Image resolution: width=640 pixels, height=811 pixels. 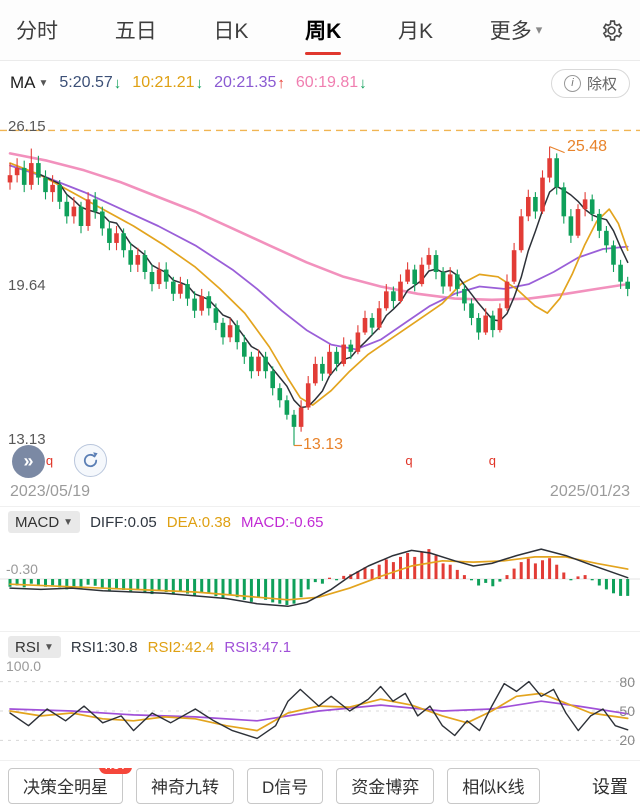 I want to click on end-date: 2025/01/23, so click(x=589, y=491).